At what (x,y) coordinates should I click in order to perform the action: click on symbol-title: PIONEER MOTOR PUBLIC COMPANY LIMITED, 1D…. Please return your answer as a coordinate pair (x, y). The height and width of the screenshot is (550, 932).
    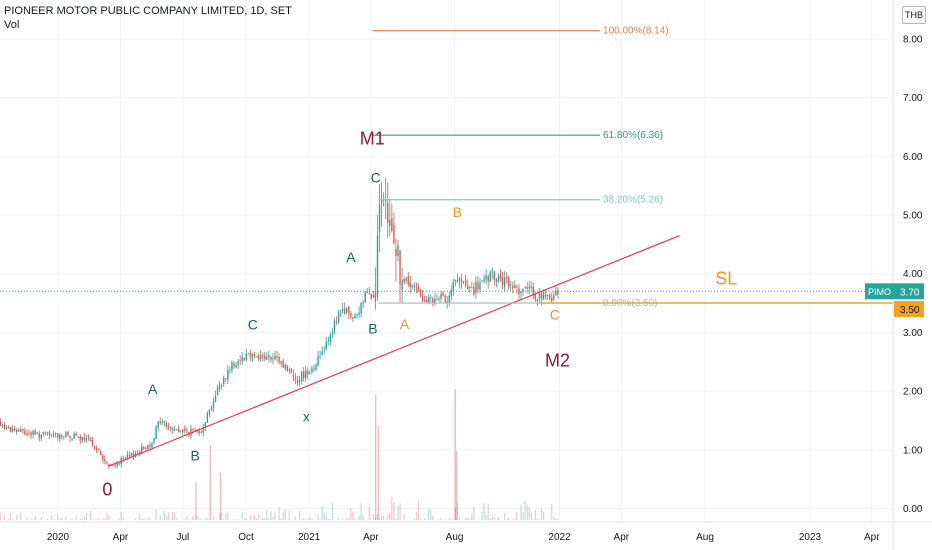
    Looking at the image, I should click on (148, 11).